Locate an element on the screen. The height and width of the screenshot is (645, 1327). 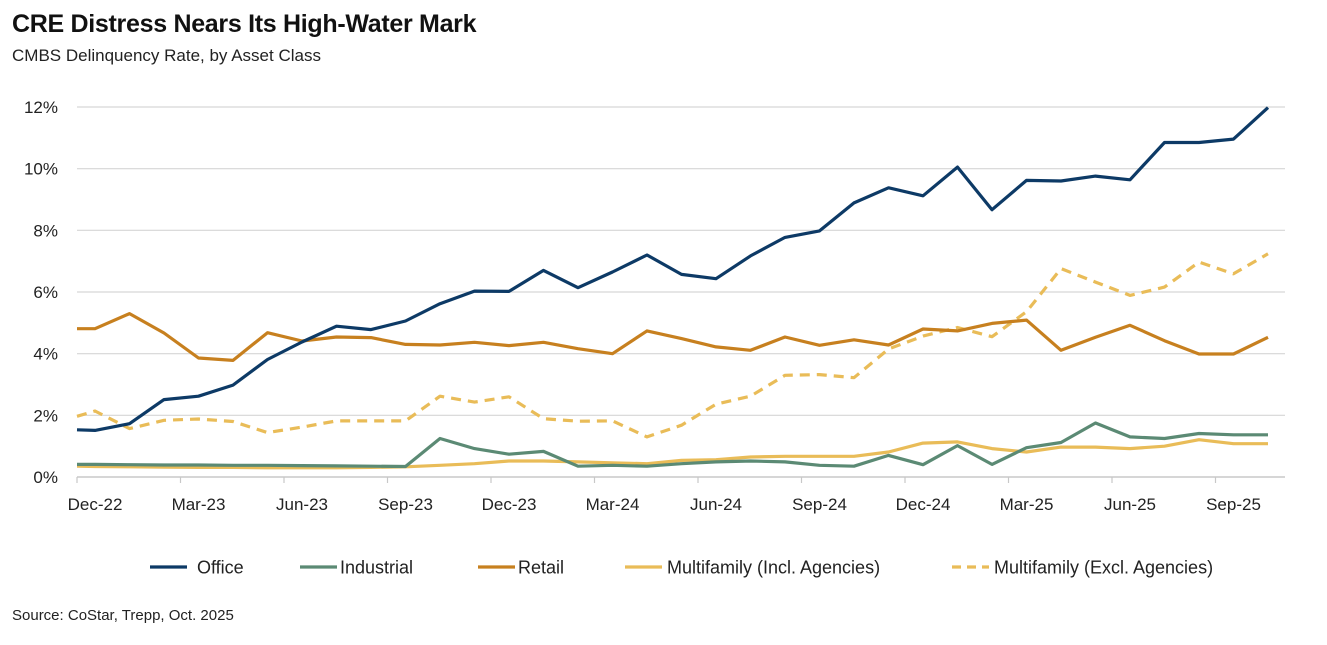
x-tick-label: Dec-24 is located at coordinates (923, 504).